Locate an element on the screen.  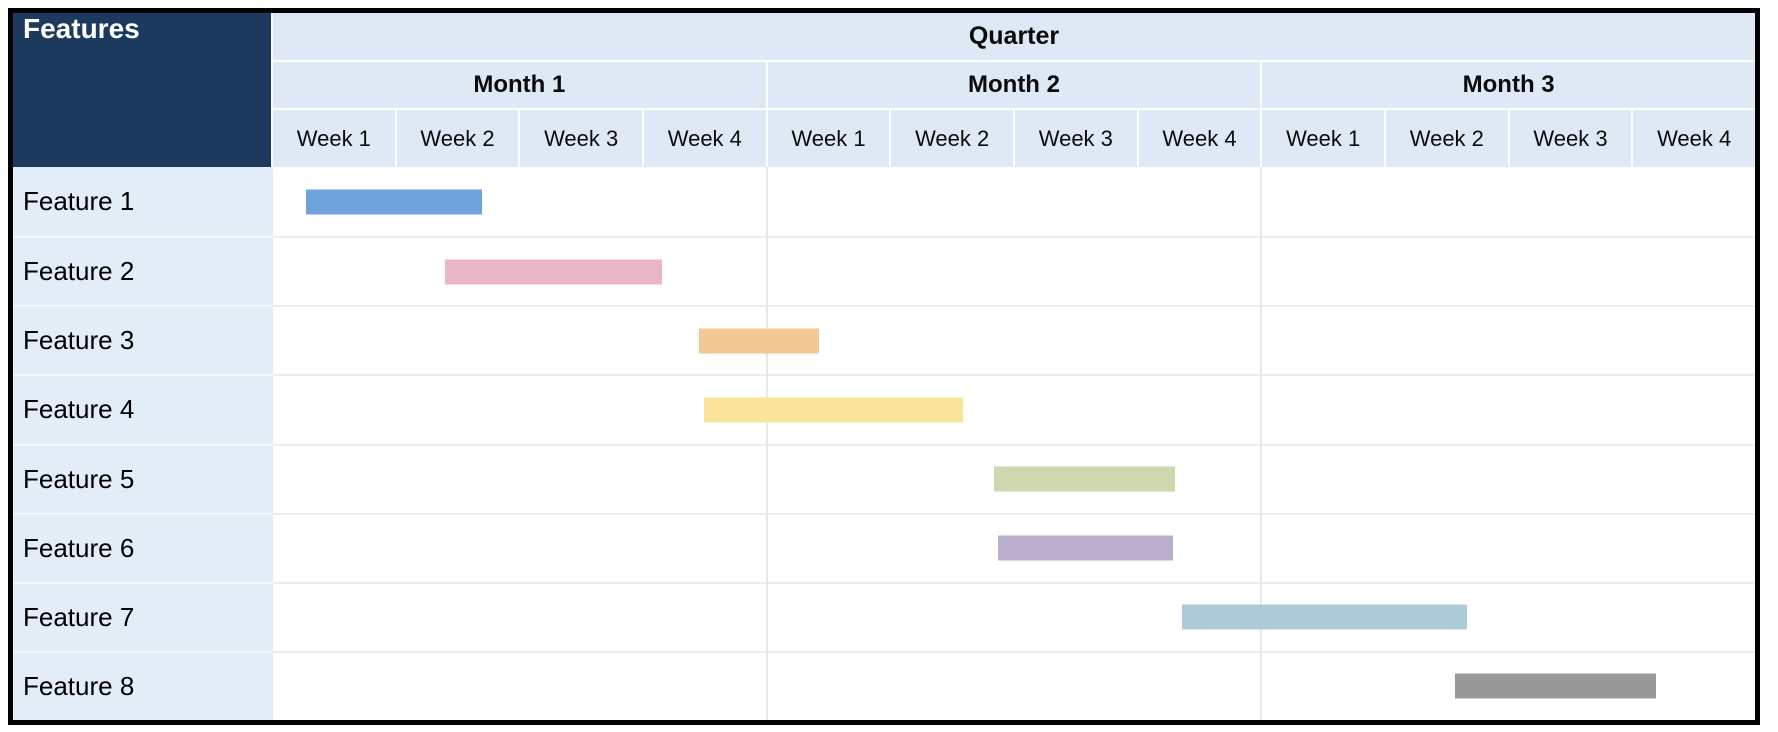
feature-row-6: Feature 6 is located at coordinates (884, 547).